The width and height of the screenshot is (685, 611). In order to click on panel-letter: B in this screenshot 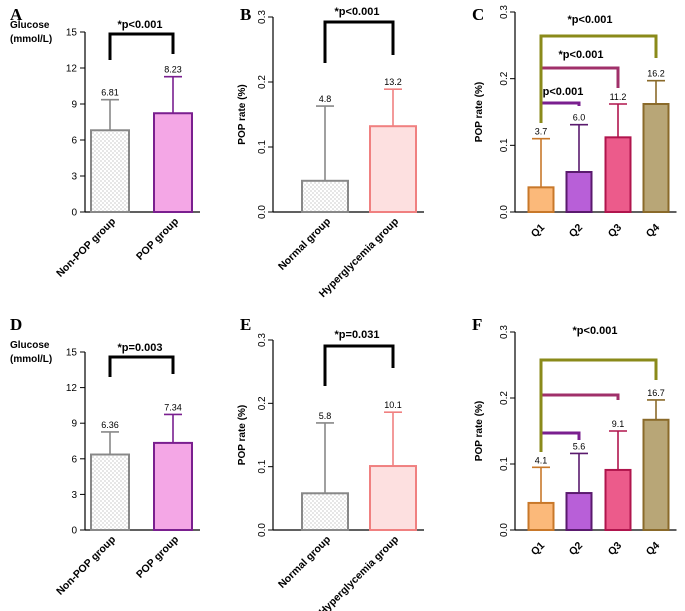, I will do `click(245, 14)`.